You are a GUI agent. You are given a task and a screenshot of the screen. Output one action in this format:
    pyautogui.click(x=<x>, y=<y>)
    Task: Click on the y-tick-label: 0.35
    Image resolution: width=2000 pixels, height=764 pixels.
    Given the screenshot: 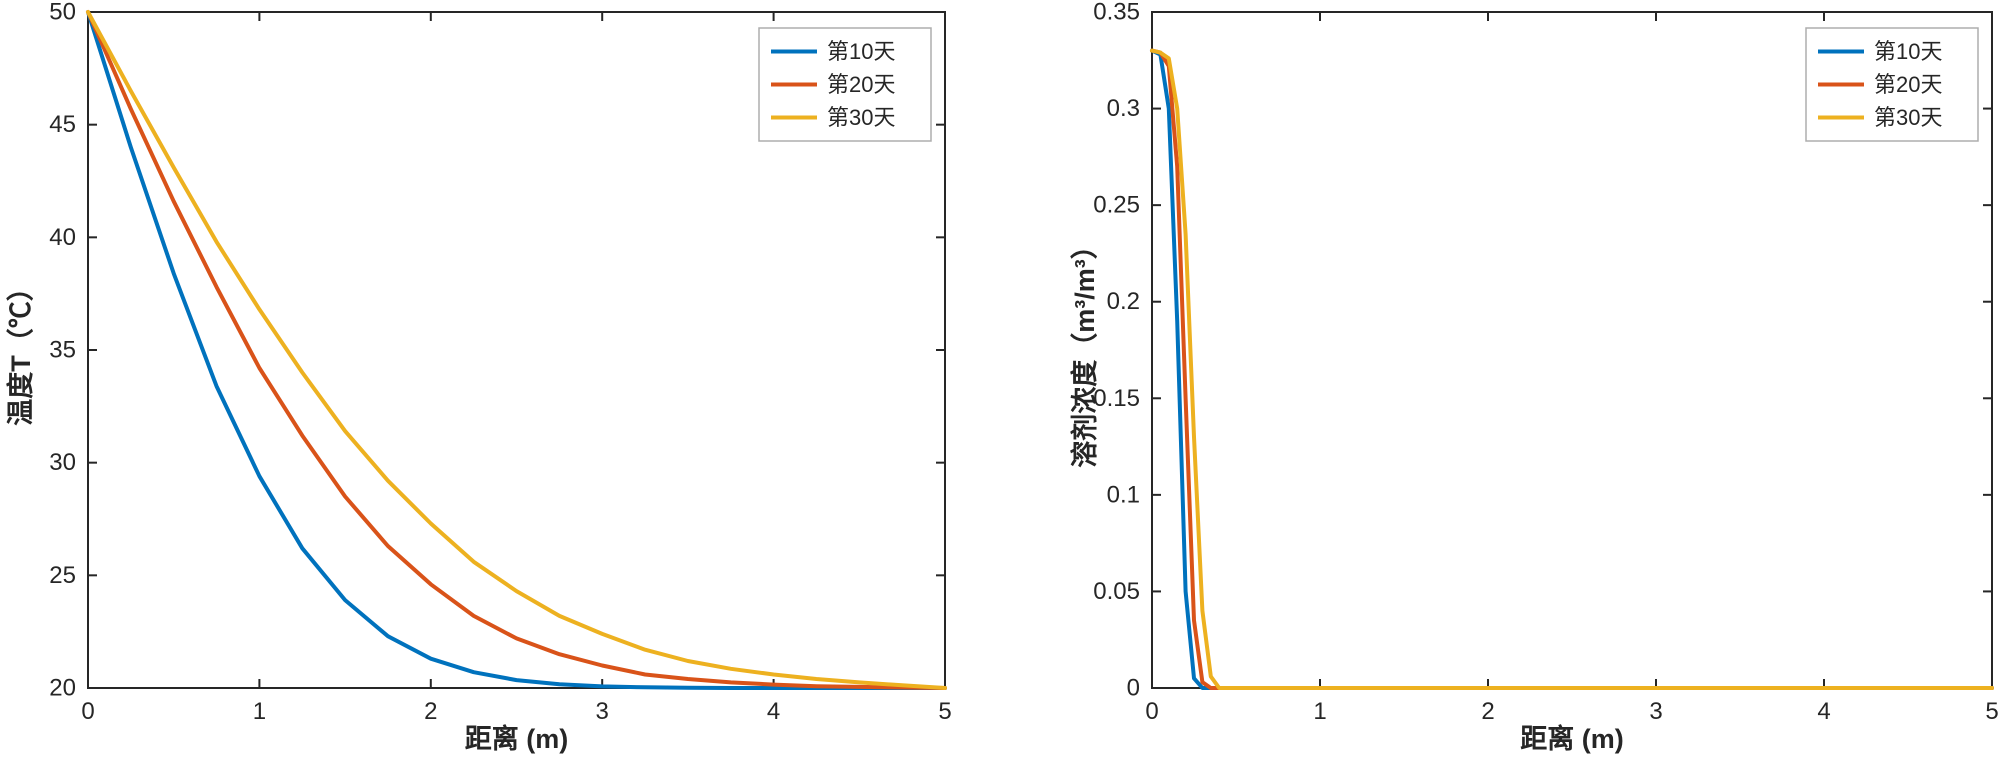 What is the action you would take?
    pyautogui.click(x=1116, y=13)
    